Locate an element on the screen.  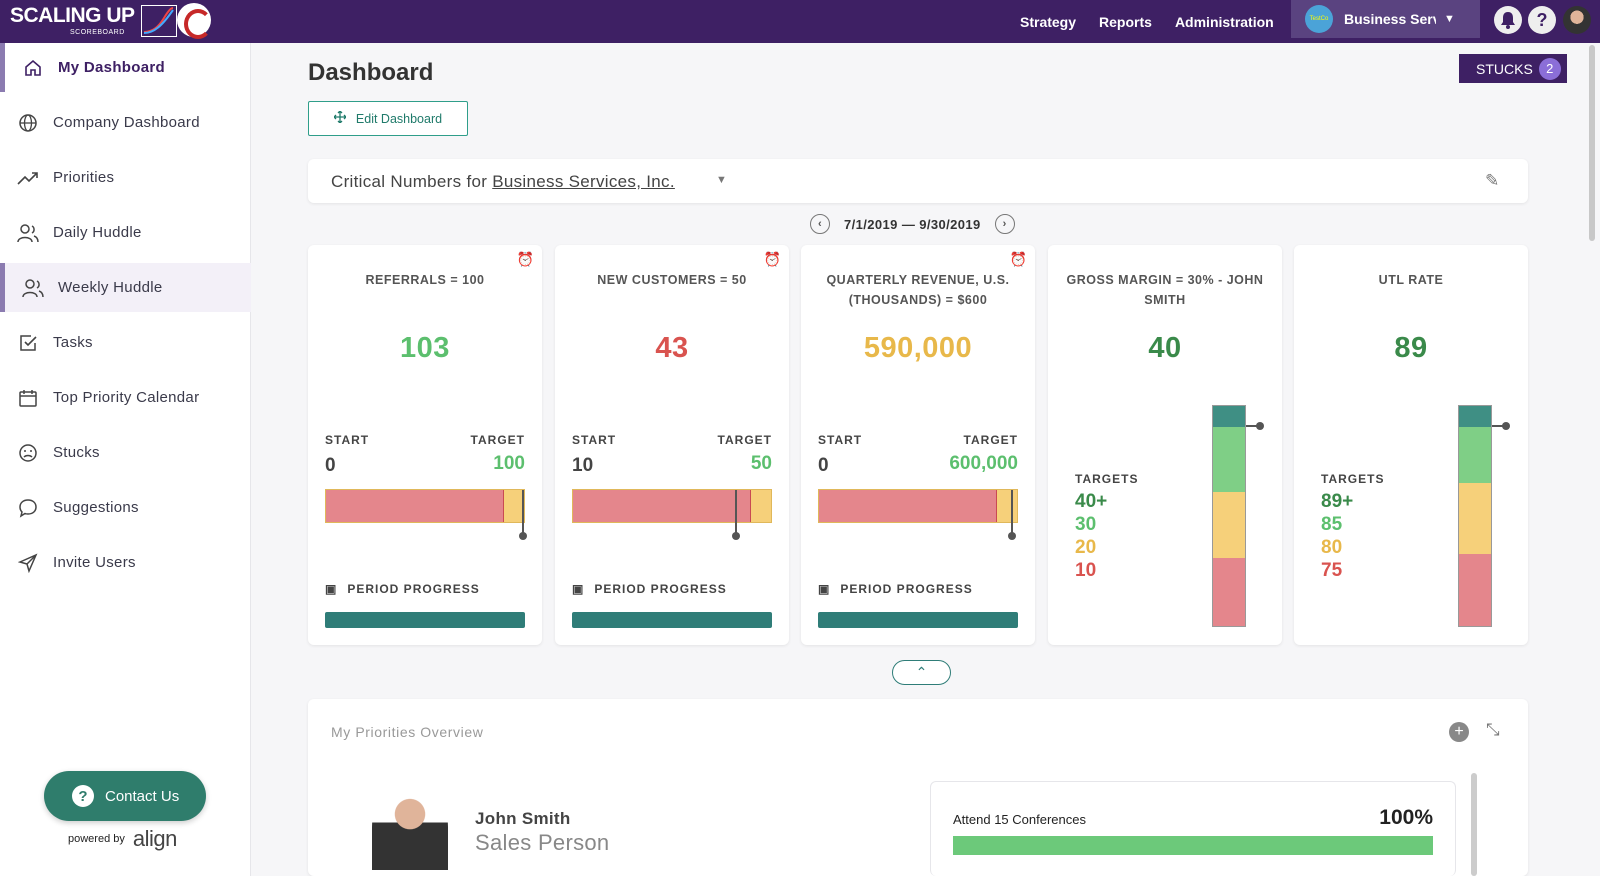
gauge-current-marker is located at coordinates (1501, 426).